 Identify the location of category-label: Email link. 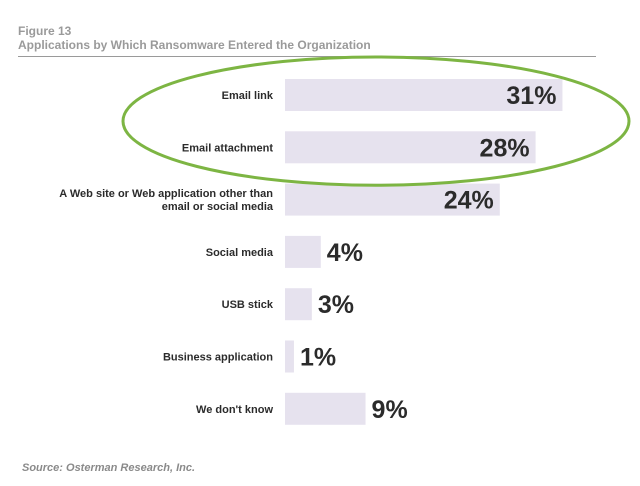
(248, 96).